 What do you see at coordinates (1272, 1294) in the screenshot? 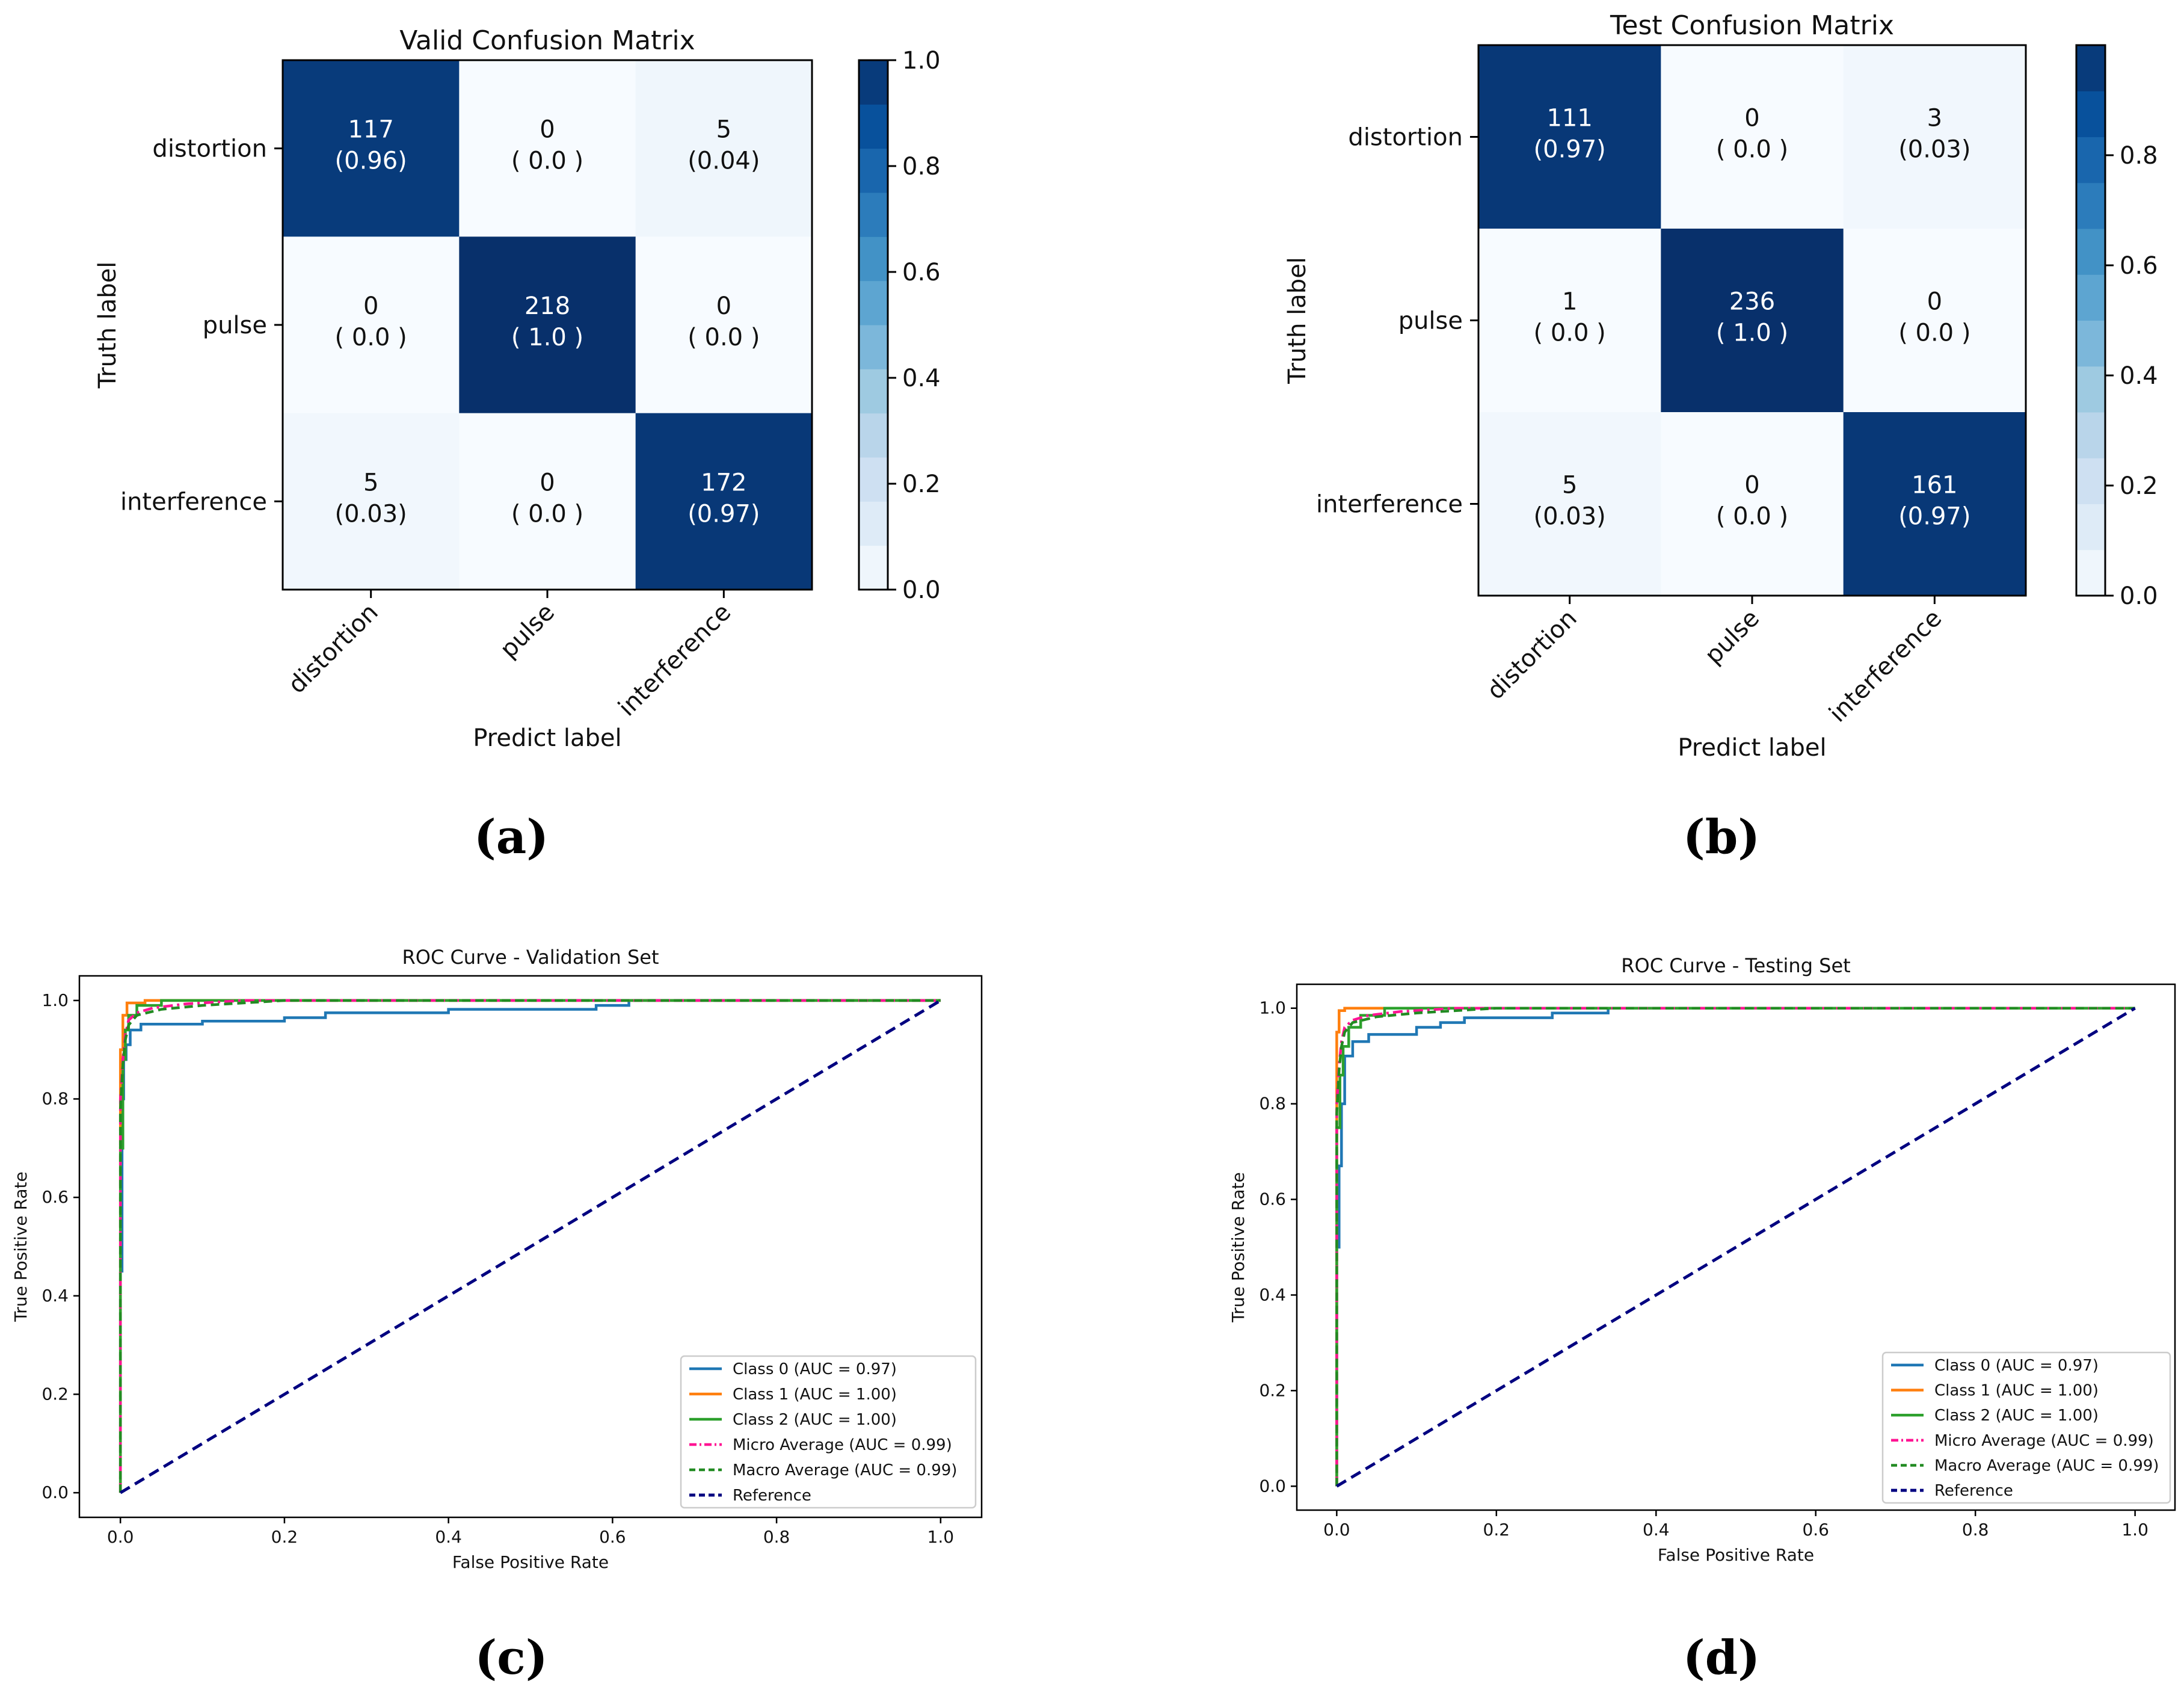
I see `y-tick-label: 0.4` at bounding box center [1272, 1294].